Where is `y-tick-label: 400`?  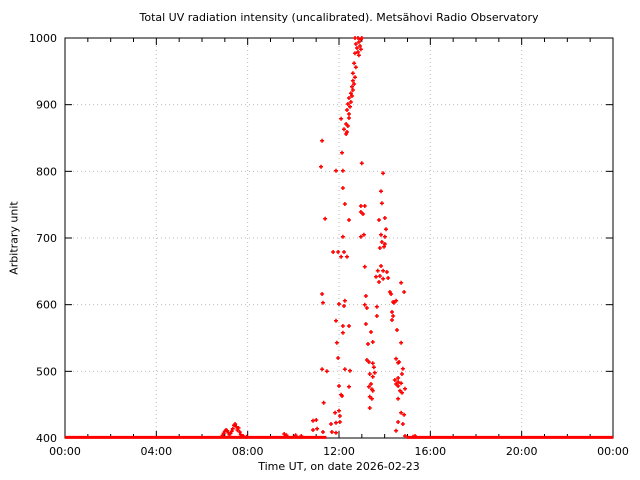 y-tick-label: 400 is located at coordinates (46, 438).